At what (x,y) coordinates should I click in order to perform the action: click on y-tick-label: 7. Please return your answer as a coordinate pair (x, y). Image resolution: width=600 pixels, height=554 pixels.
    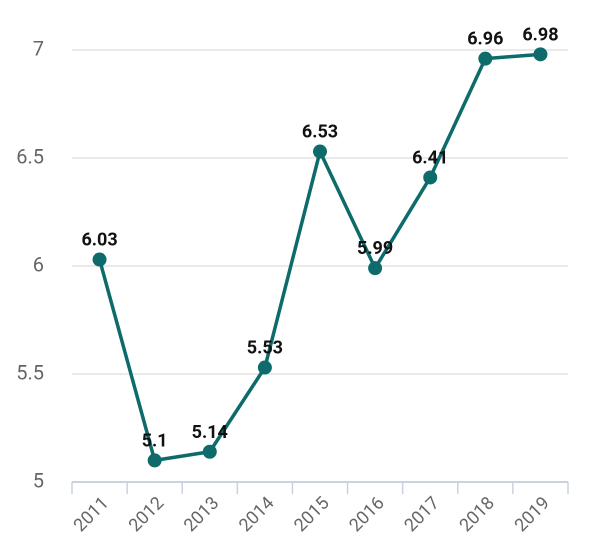
    Looking at the image, I should click on (38, 48).